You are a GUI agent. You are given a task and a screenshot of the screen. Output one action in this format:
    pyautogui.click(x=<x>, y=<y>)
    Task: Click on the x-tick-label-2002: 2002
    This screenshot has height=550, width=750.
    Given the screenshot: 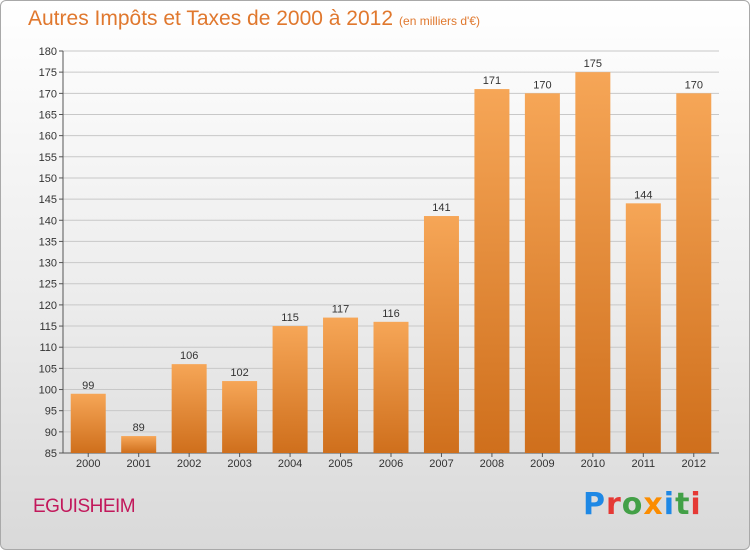 What is the action you would take?
    pyautogui.click(x=189, y=464)
    